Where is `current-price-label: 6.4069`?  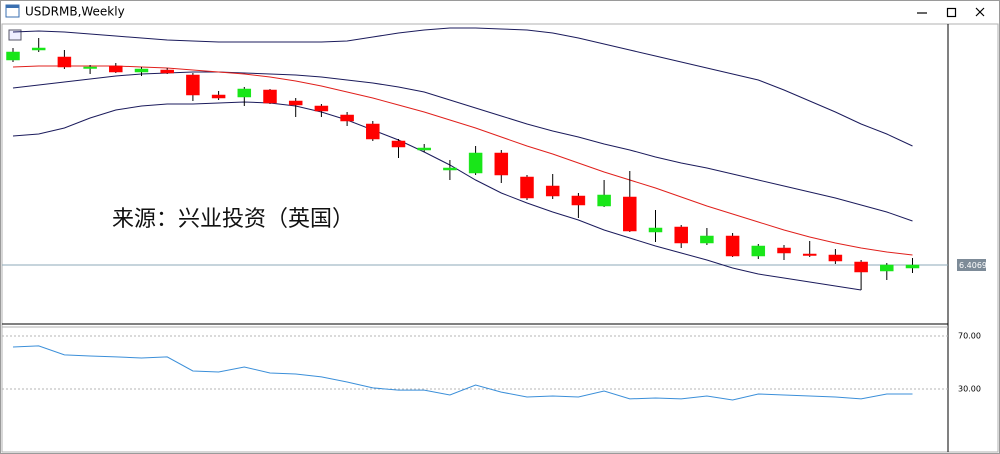 current-price-label: 6.4069 is located at coordinates (973, 265).